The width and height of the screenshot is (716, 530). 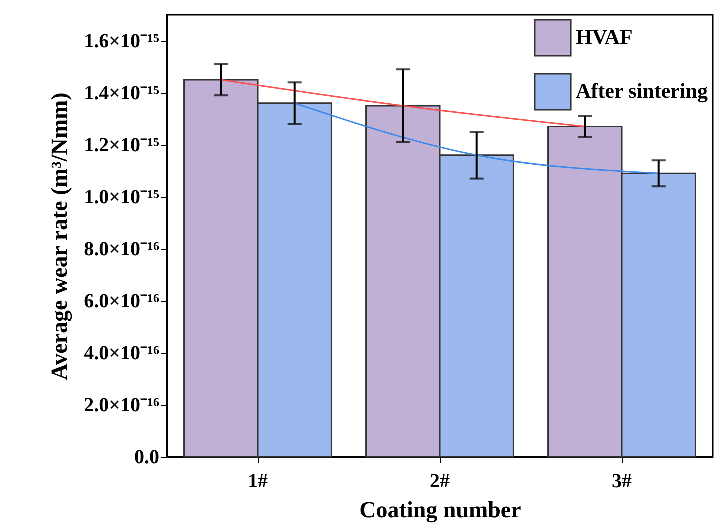 What do you see at coordinates (642, 91) in the screenshot?
I see `legend-label: After sintering` at bounding box center [642, 91].